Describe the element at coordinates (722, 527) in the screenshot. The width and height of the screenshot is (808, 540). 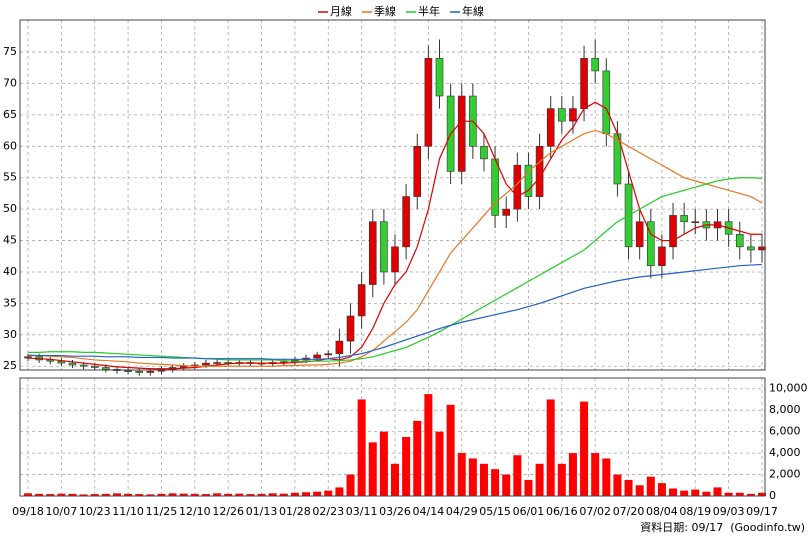
I see `footer: 資料日期: 09/17 (Goodinfo.tw)` at that location.